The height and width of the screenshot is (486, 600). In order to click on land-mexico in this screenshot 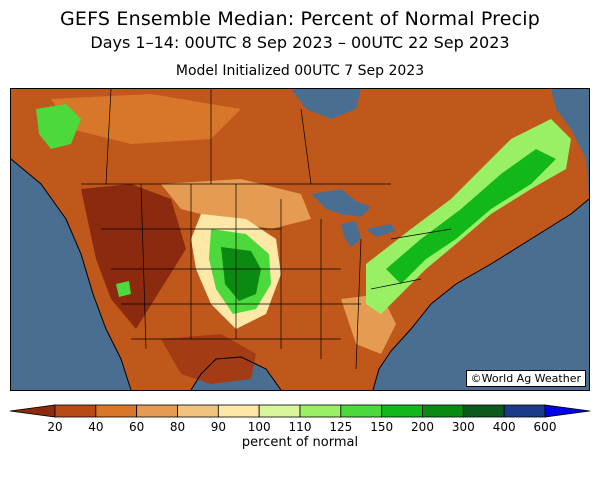, I will do `click(161, 374)`.